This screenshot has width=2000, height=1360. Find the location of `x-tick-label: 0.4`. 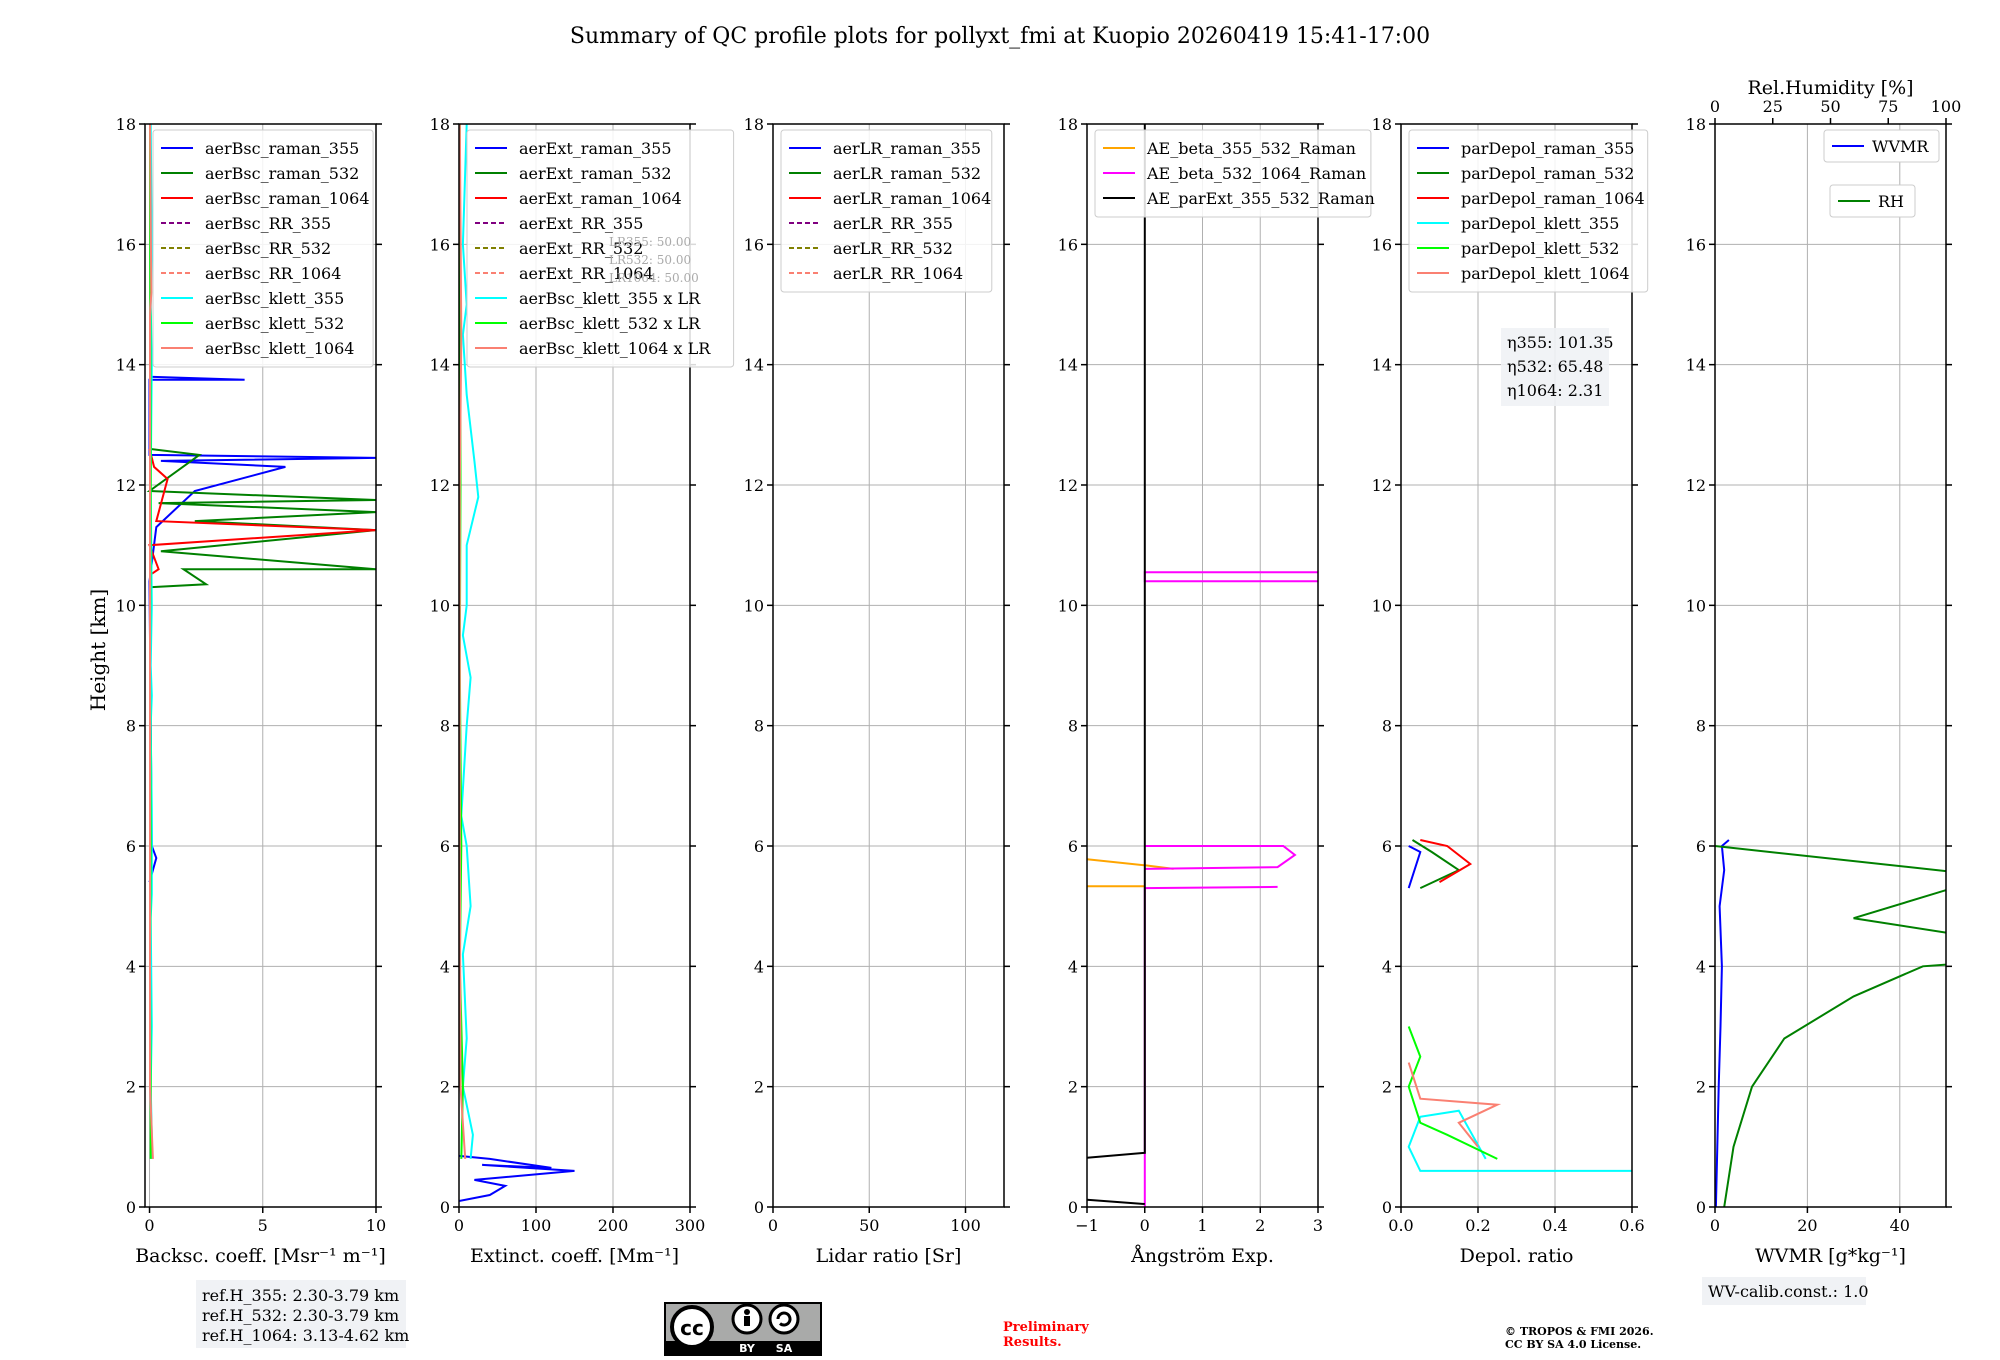

x-tick-label: 0.4 is located at coordinates (1554, 1225).